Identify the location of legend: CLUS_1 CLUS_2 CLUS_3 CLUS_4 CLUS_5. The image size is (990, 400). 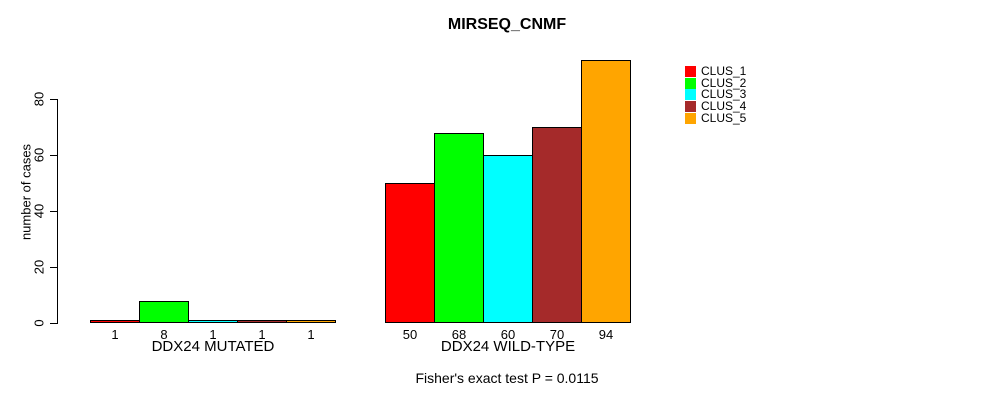
(716, 94).